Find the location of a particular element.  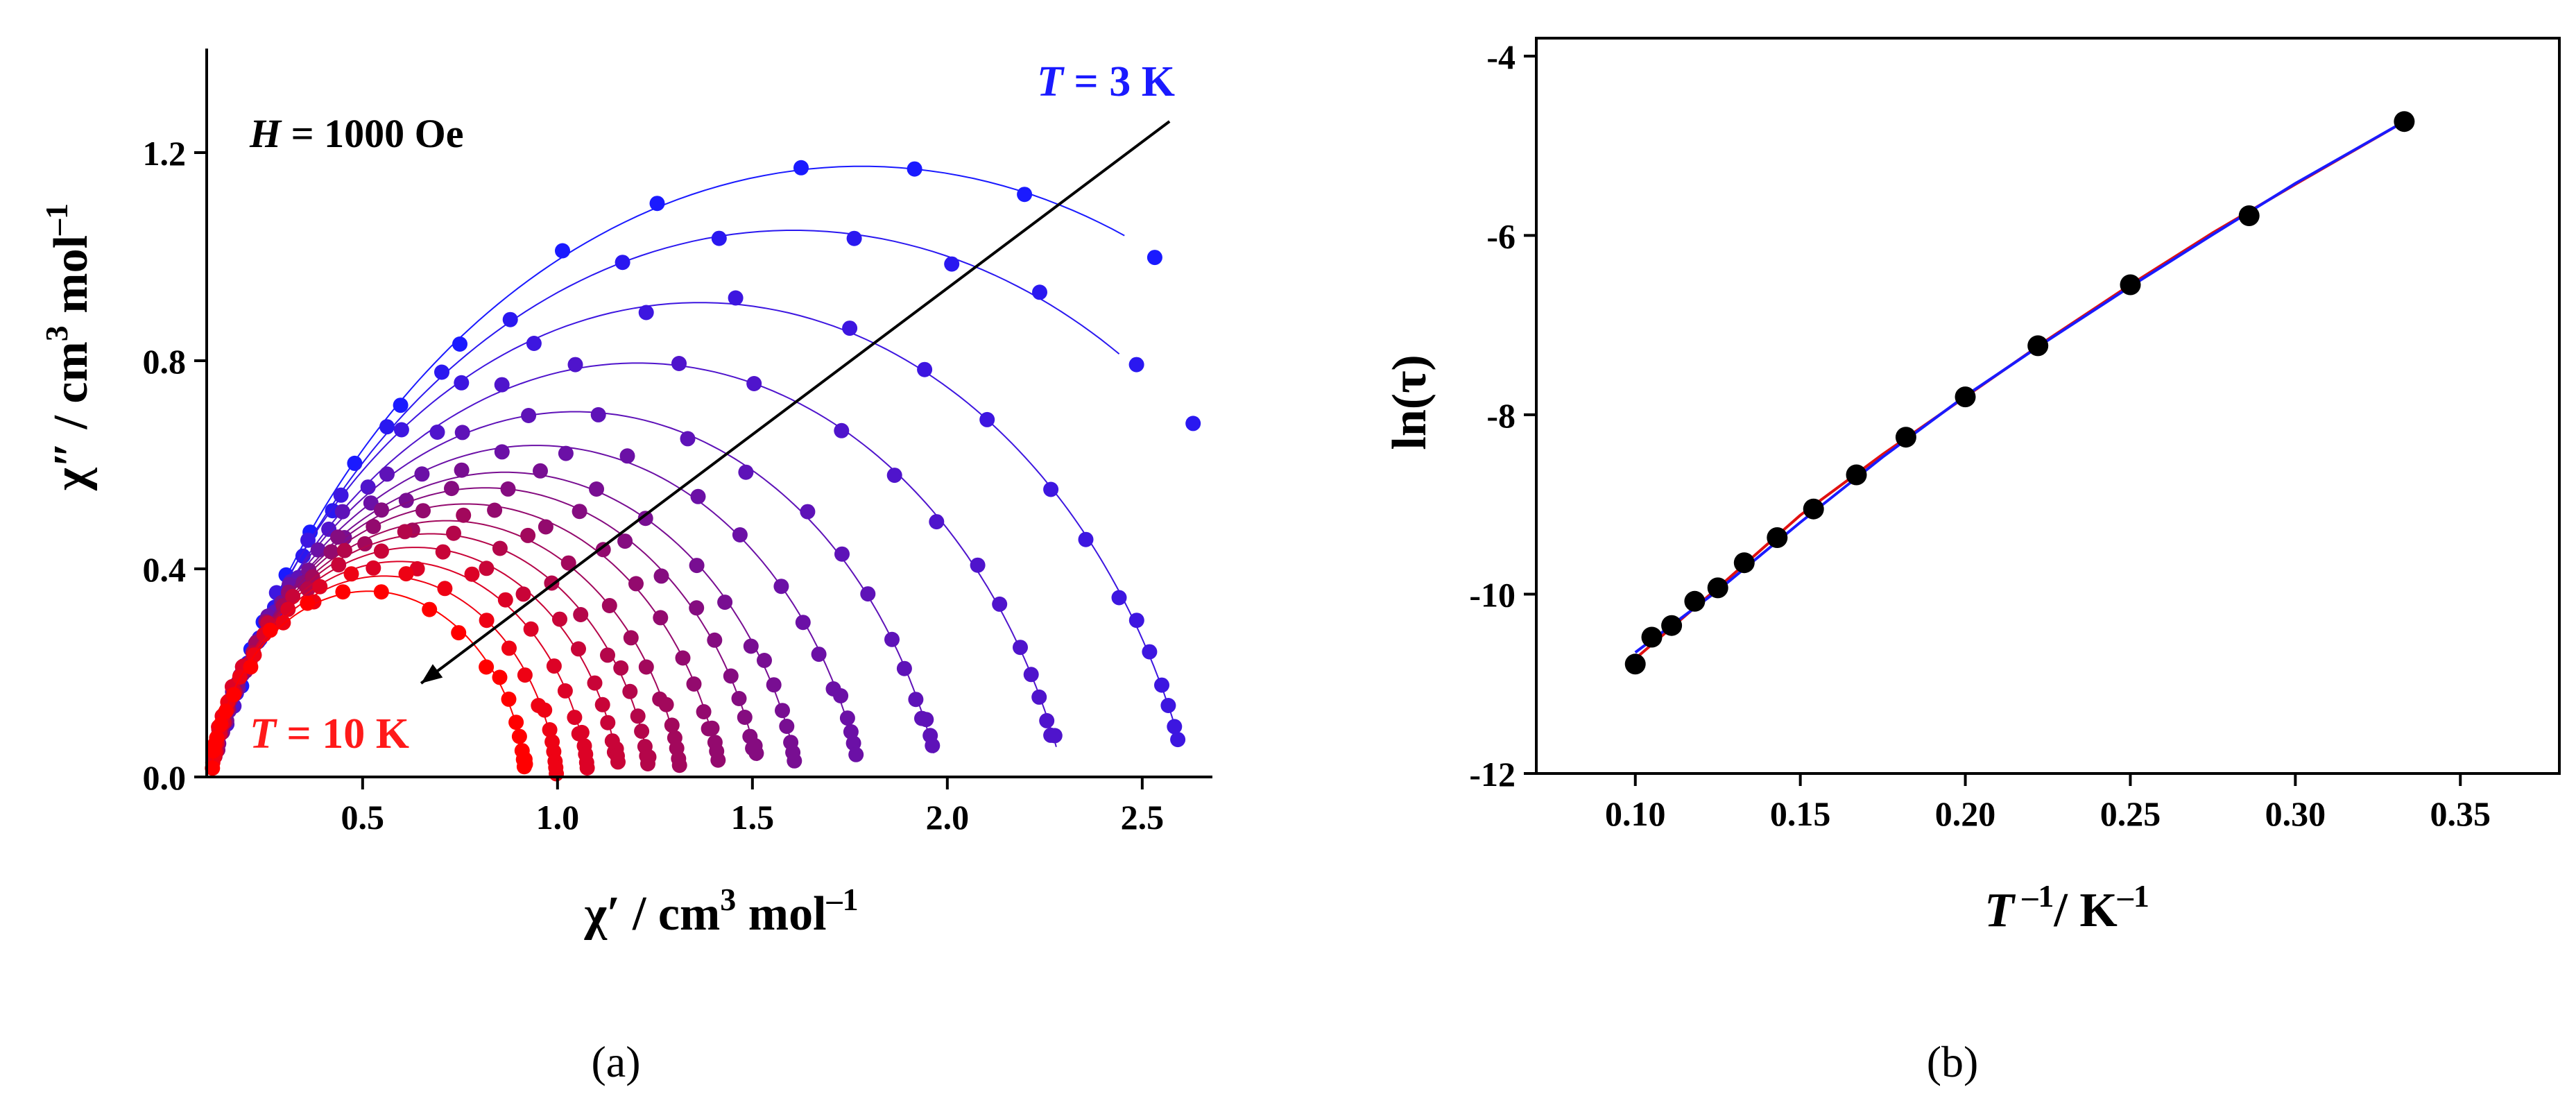

x-tick-label: 1.0 is located at coordinates (558, 817).